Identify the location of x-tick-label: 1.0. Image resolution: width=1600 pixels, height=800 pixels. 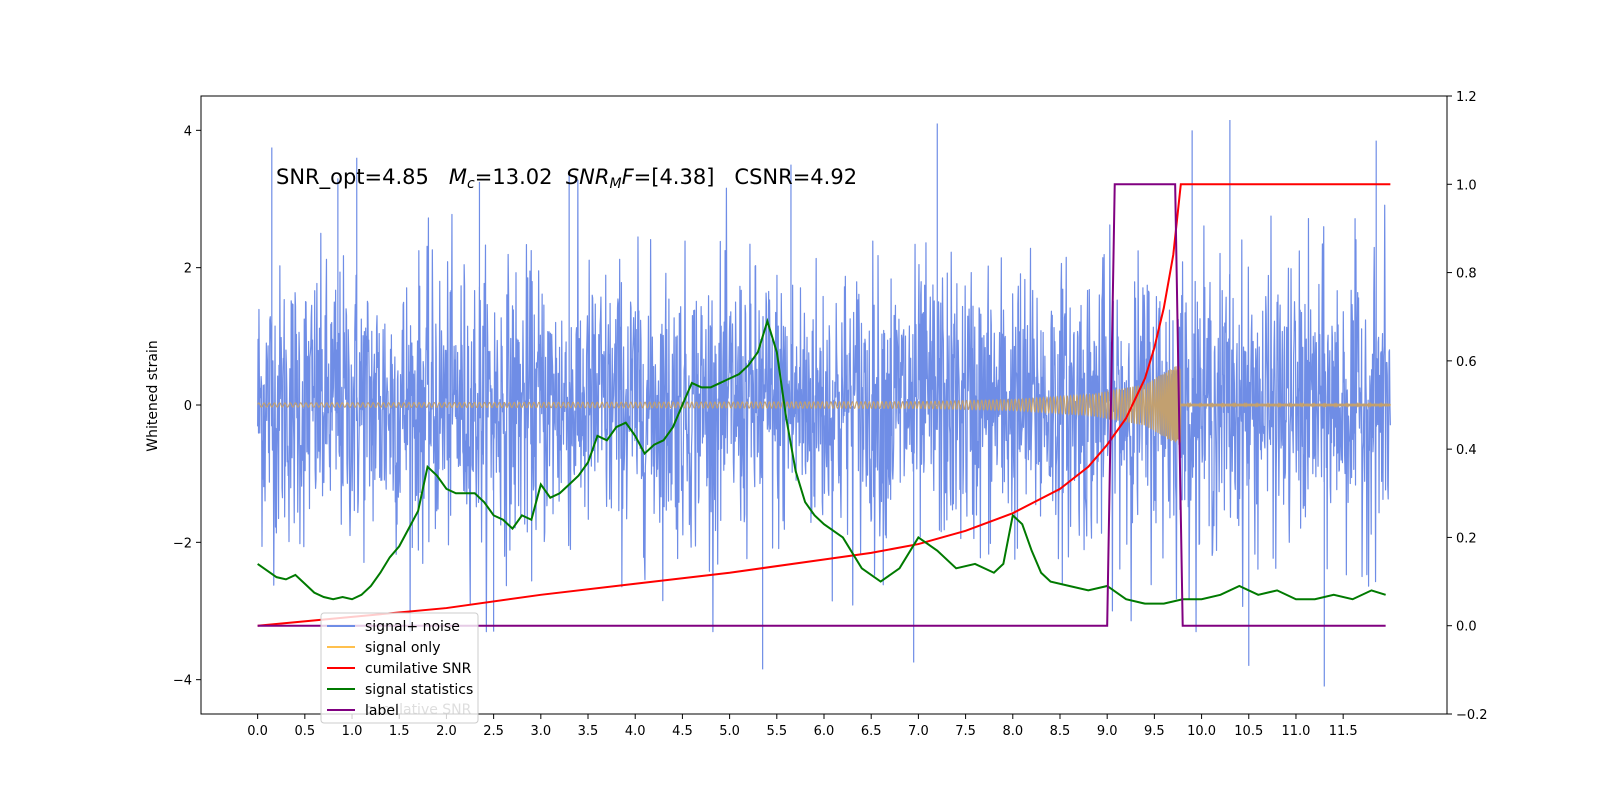
(352, 731).